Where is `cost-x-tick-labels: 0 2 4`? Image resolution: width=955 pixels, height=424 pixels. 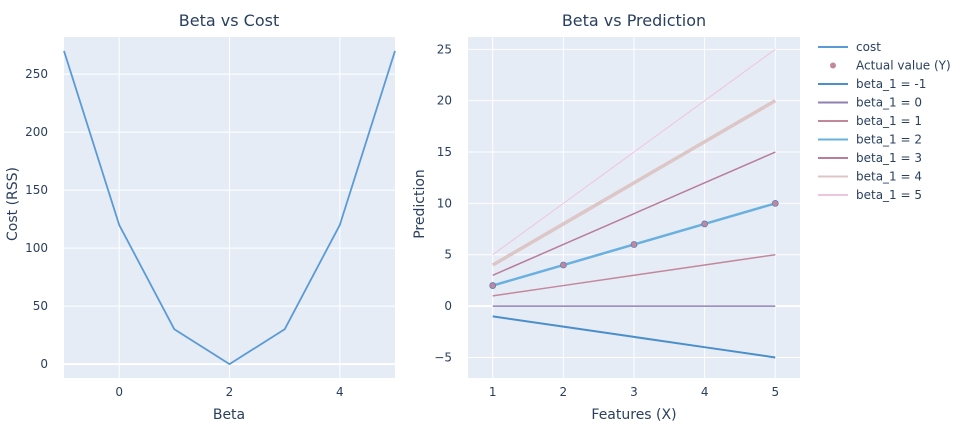 cost-x-tick-labels: 0 2 4 is located at coordinates (229, 392).